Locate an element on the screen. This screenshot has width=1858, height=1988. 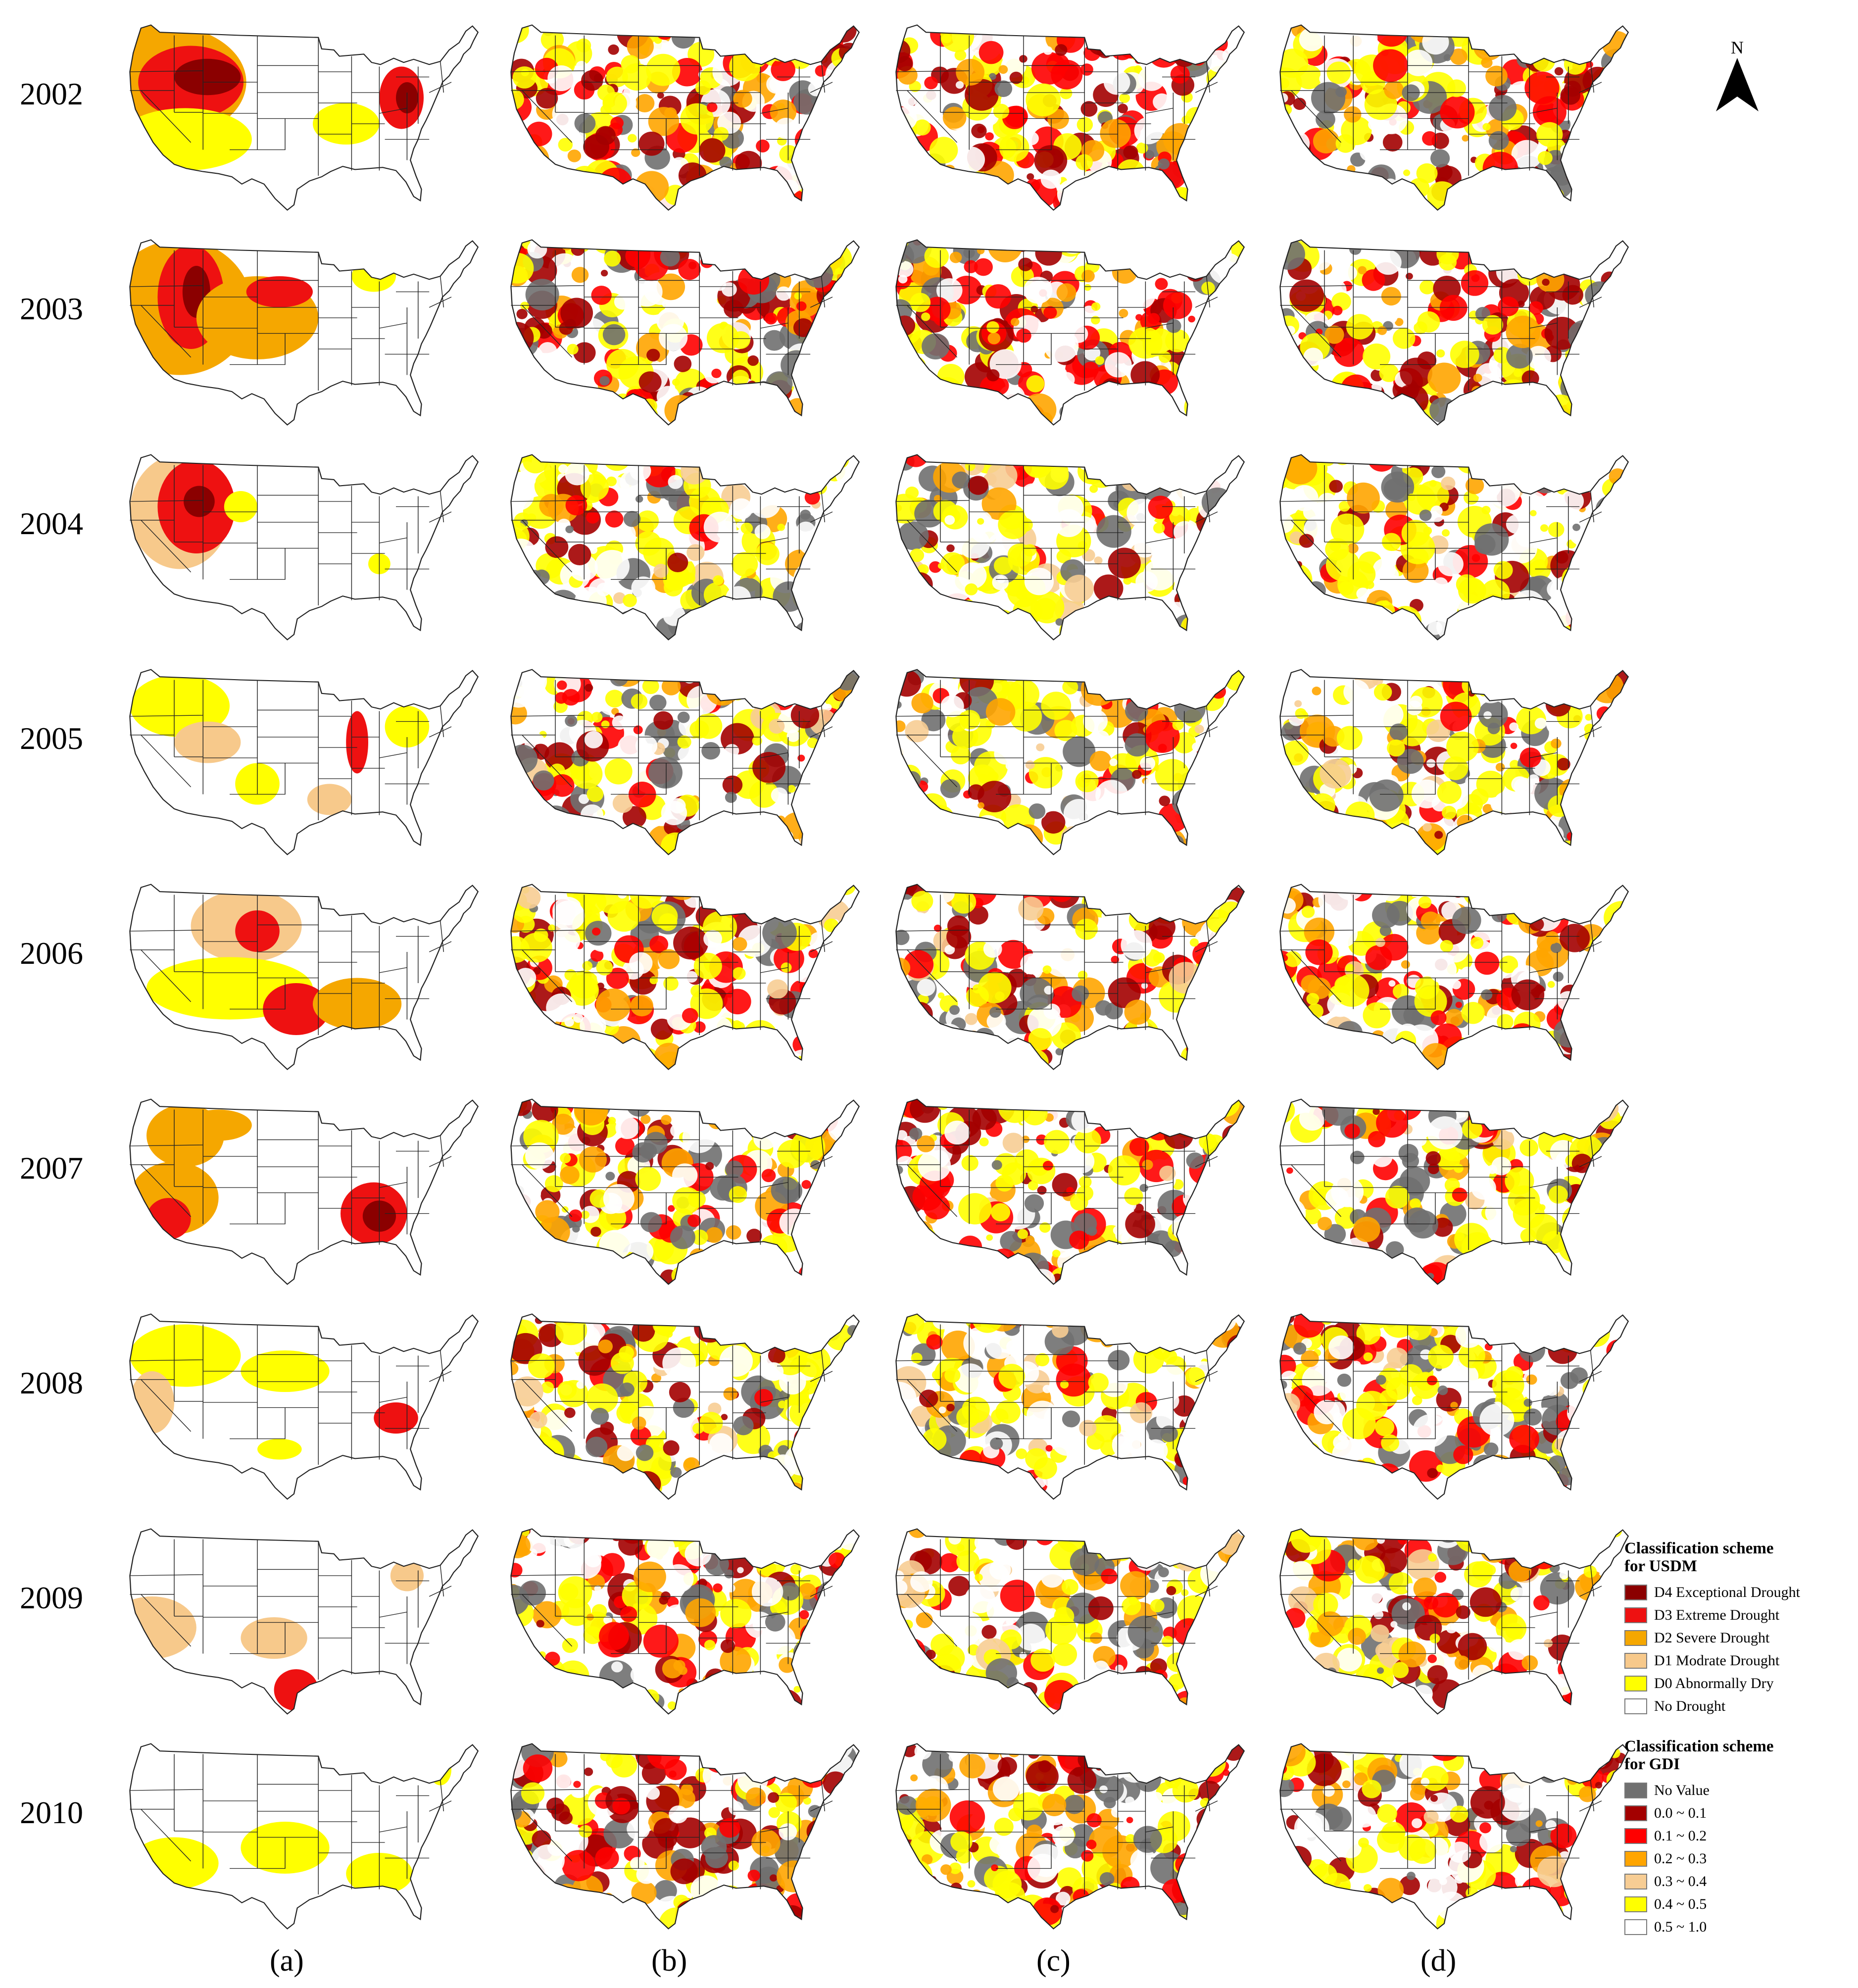
legend-gdi-item: 0.1 ~ 0.2 is located at coordinates (1733, 1836).